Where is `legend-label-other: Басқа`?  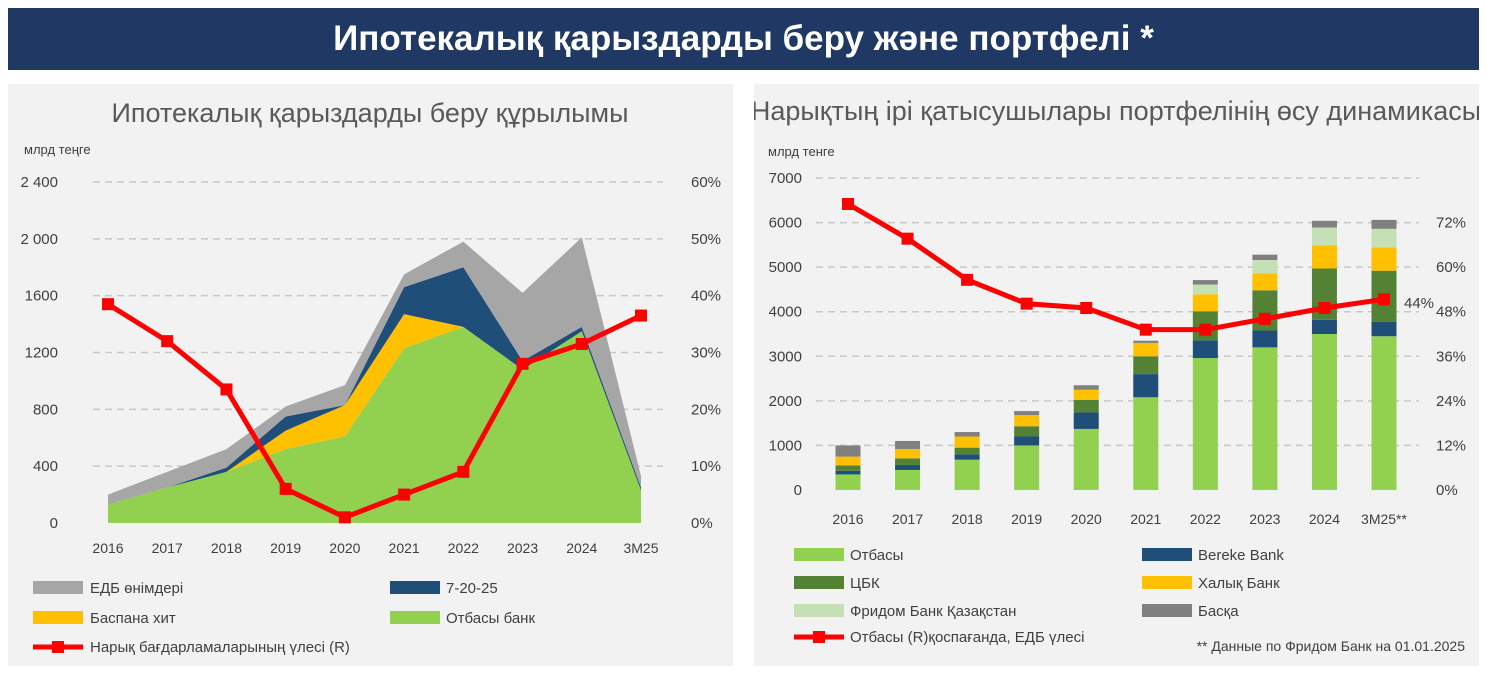 legend-label-other: Басқа is located at coordinates (1218, 611).